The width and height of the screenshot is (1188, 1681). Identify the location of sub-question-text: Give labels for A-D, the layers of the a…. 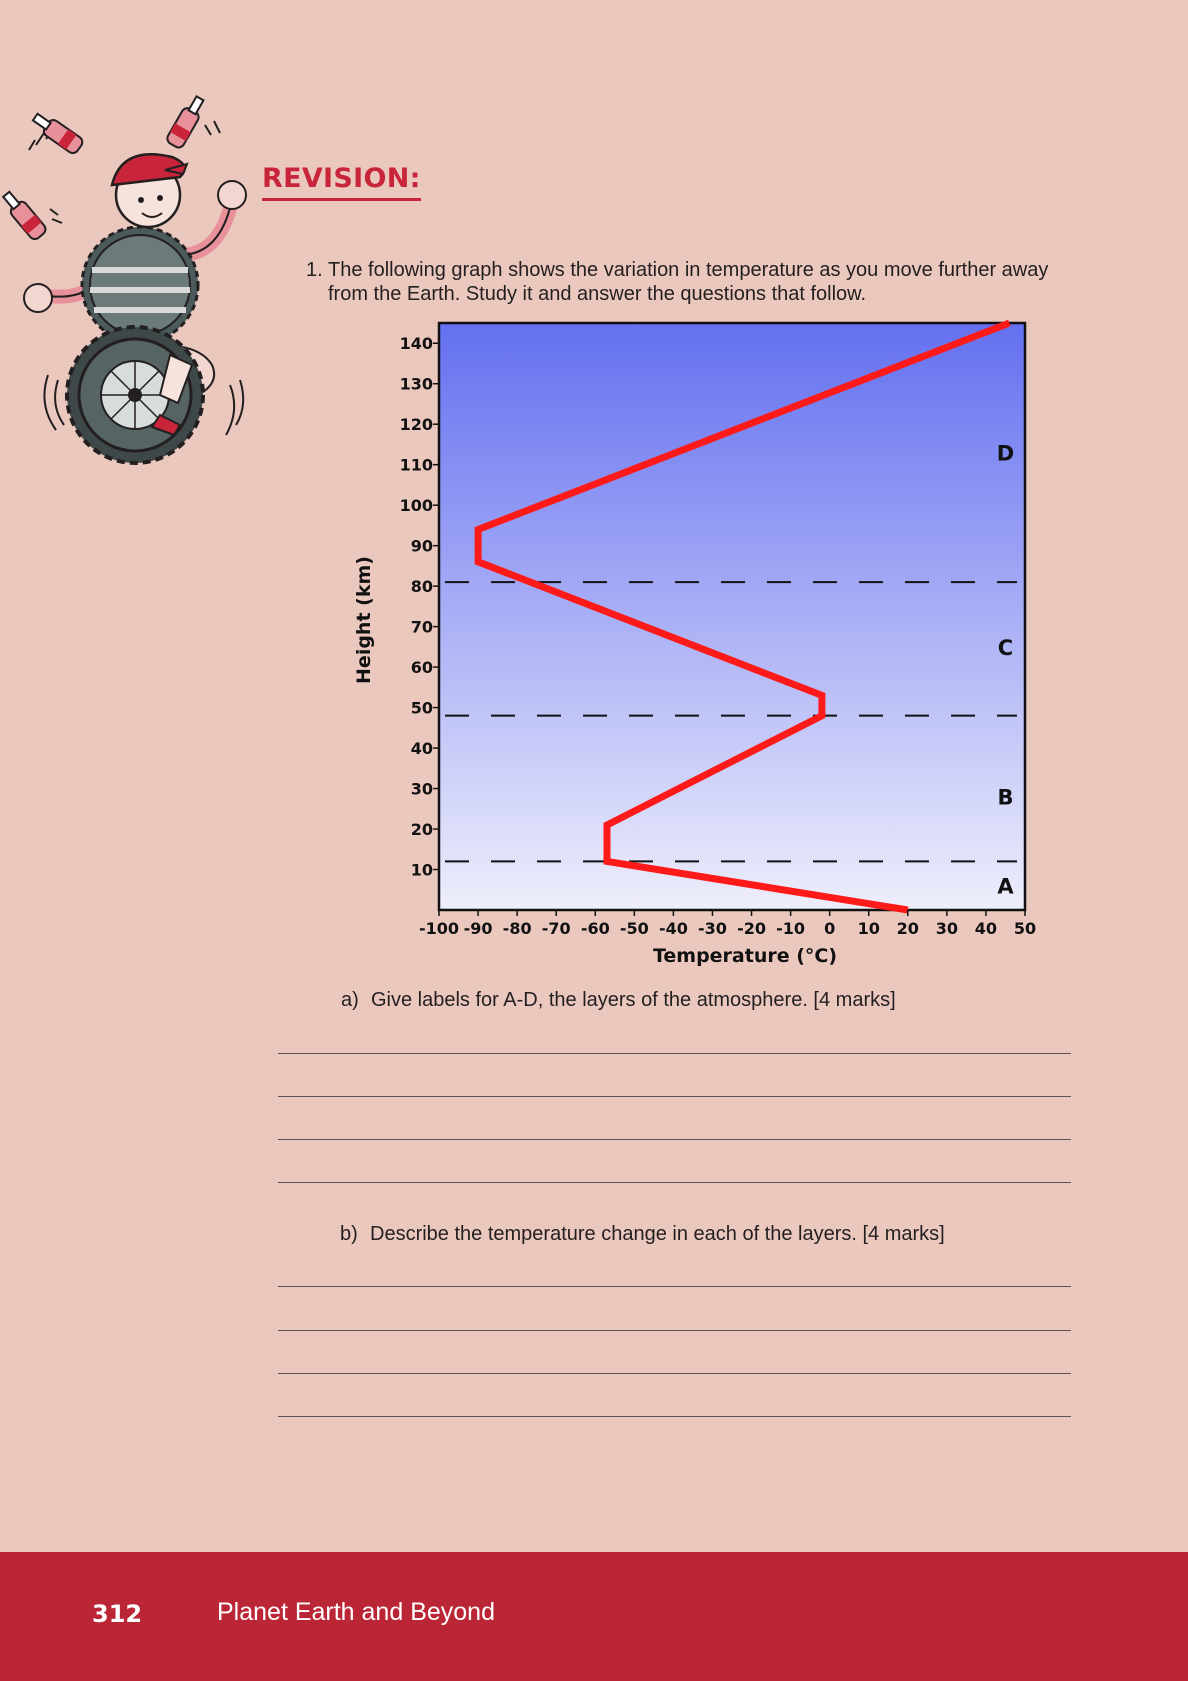
(633, 1000).